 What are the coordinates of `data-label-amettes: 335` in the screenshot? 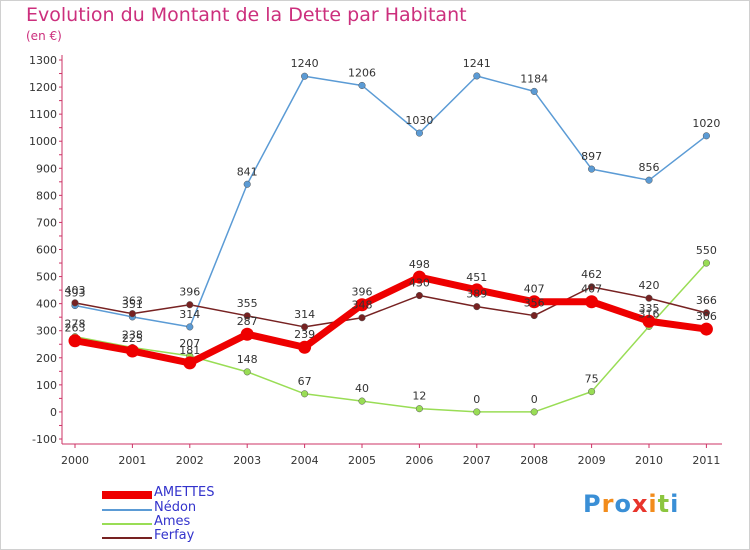 It's located at (649, 308).